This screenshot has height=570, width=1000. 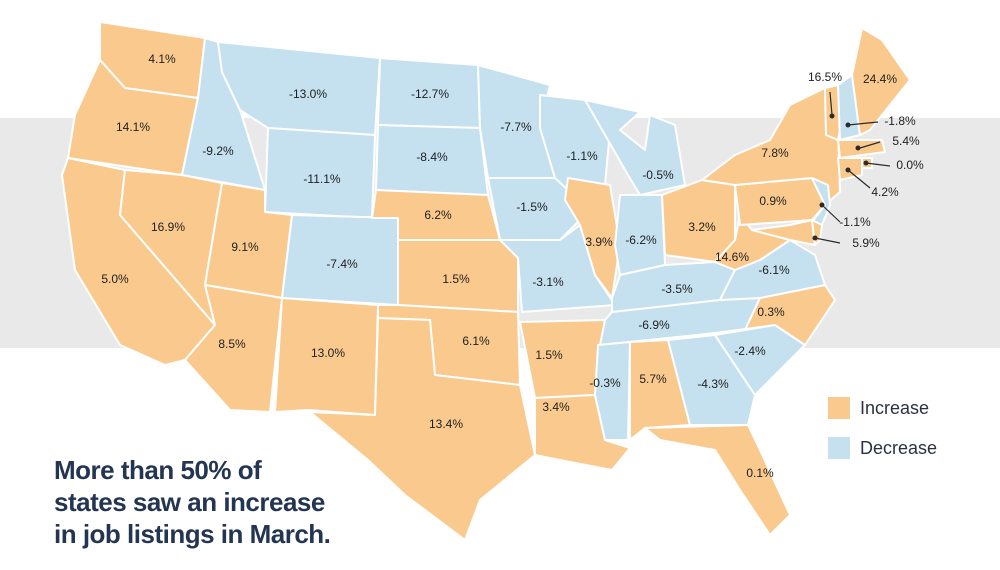 I want to click on state-label-mt: -13.0%, so click(x=308, y=94).